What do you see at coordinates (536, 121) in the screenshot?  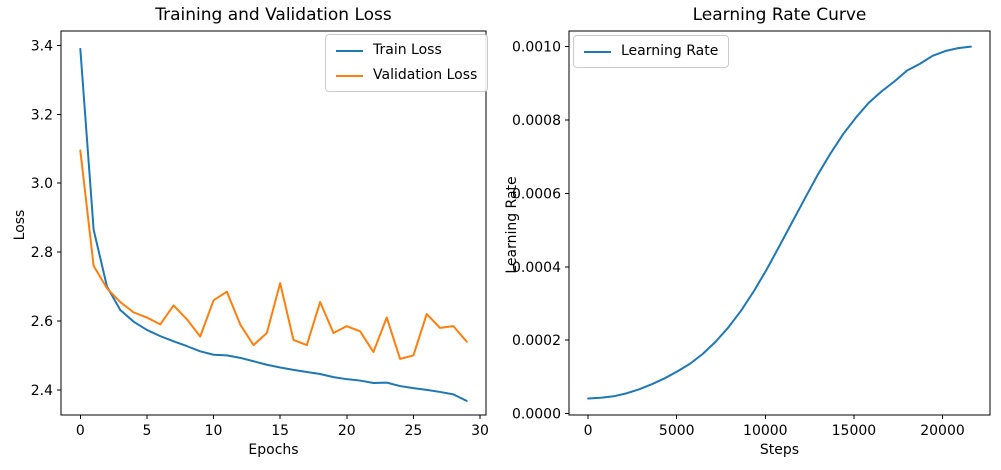 I see `y-tick-label: 0.0008` at bounding box center [536, 121].